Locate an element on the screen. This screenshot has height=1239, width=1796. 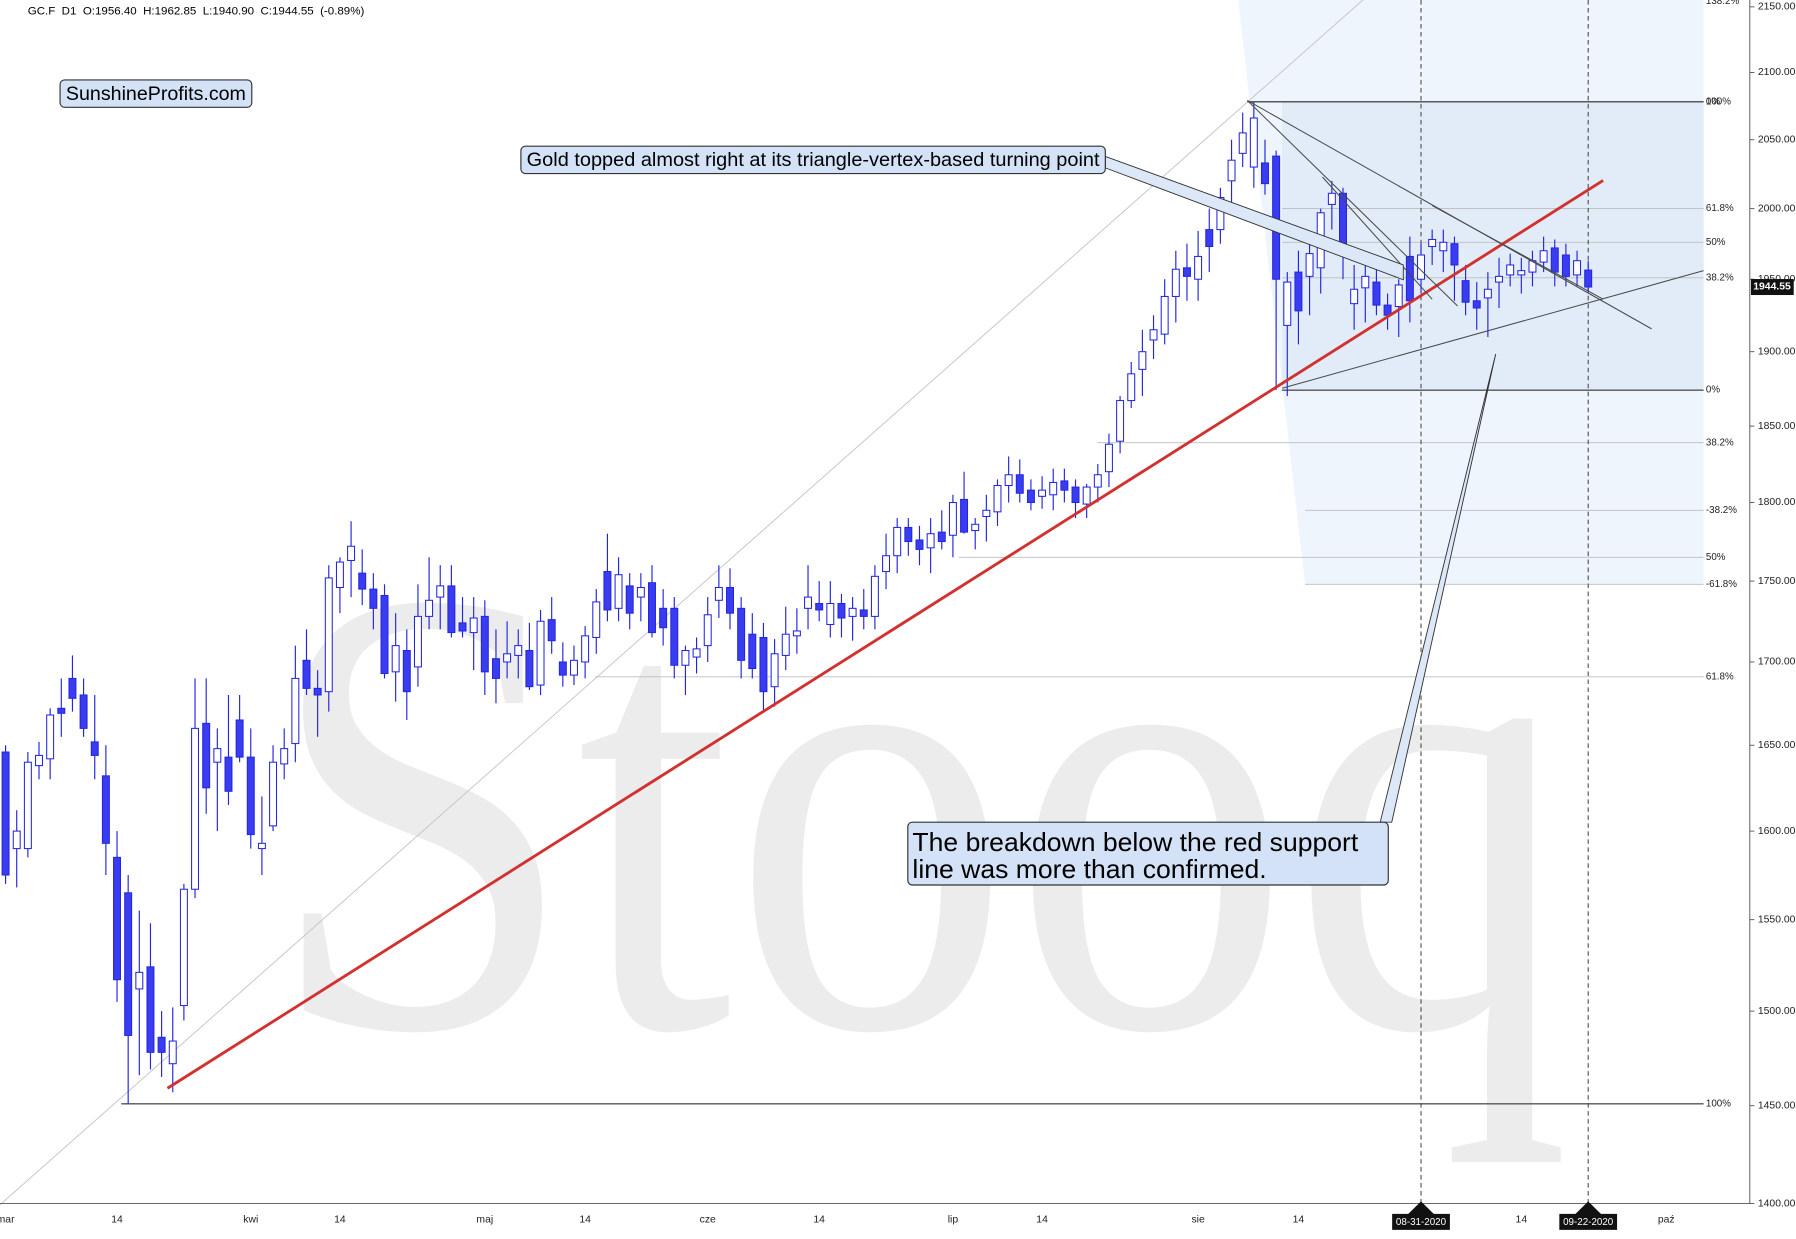
x-tick-label: kwi is located at coordinates (250, 1219).